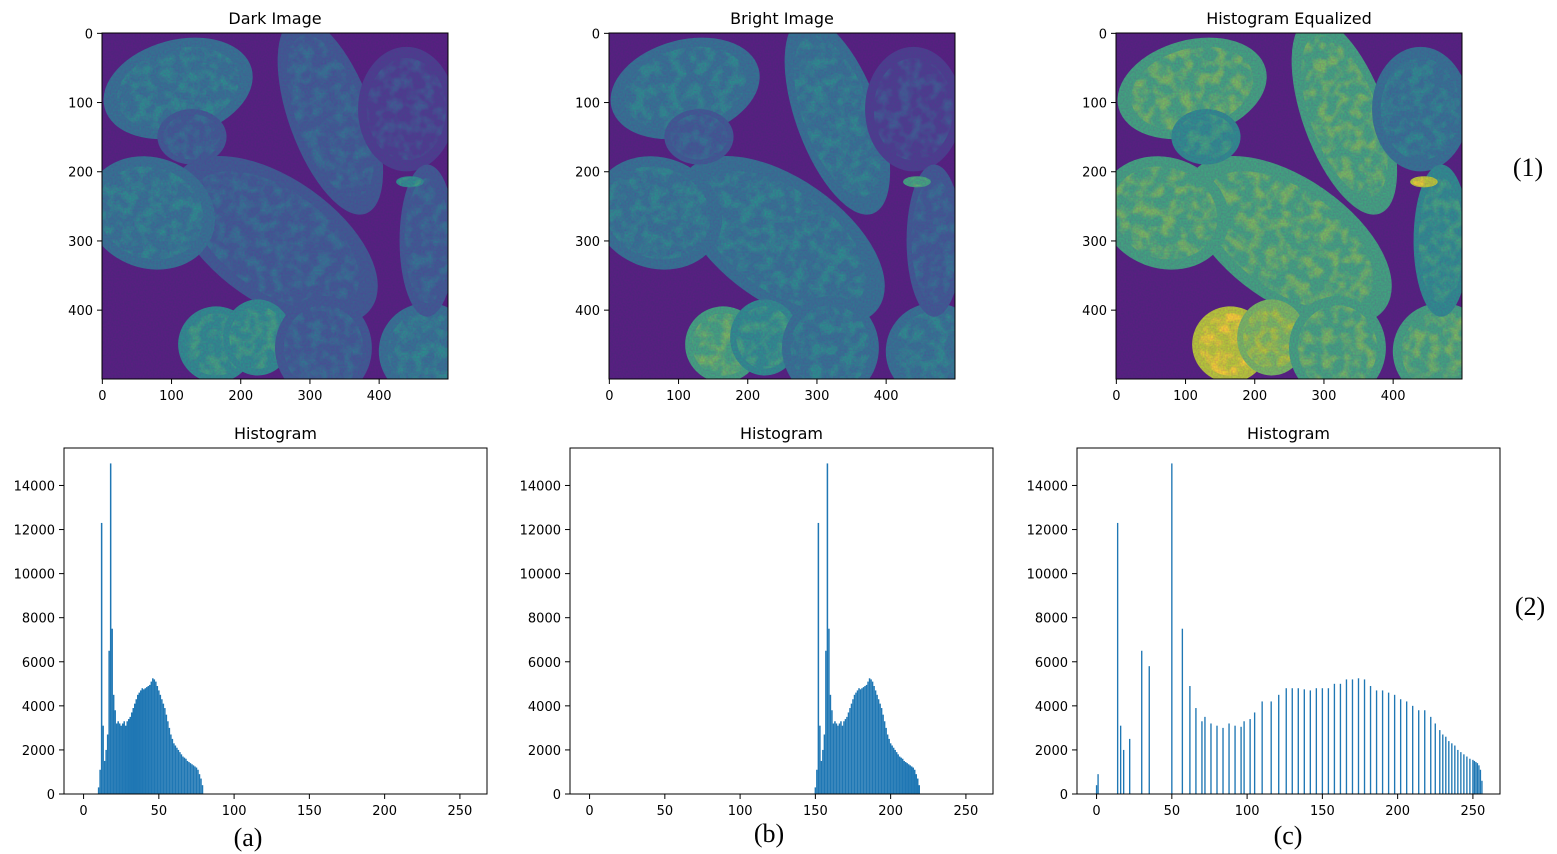  Describe the element at coordinates (1094, 173) in the screenshot. I see `y-tick-label: 200` at that location.